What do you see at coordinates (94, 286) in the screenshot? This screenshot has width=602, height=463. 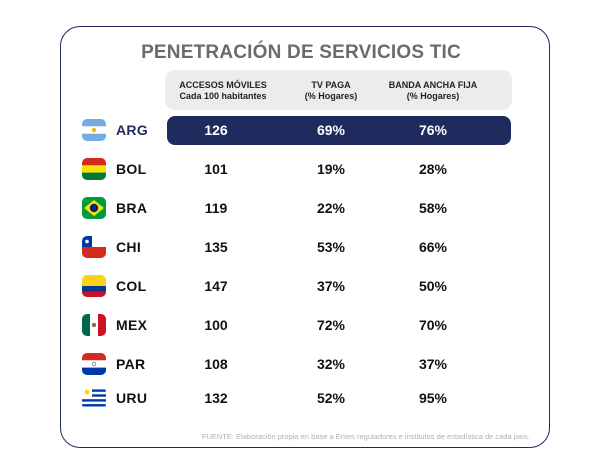 I see `colombia-flag-icon` at bounding box center [94, 286].